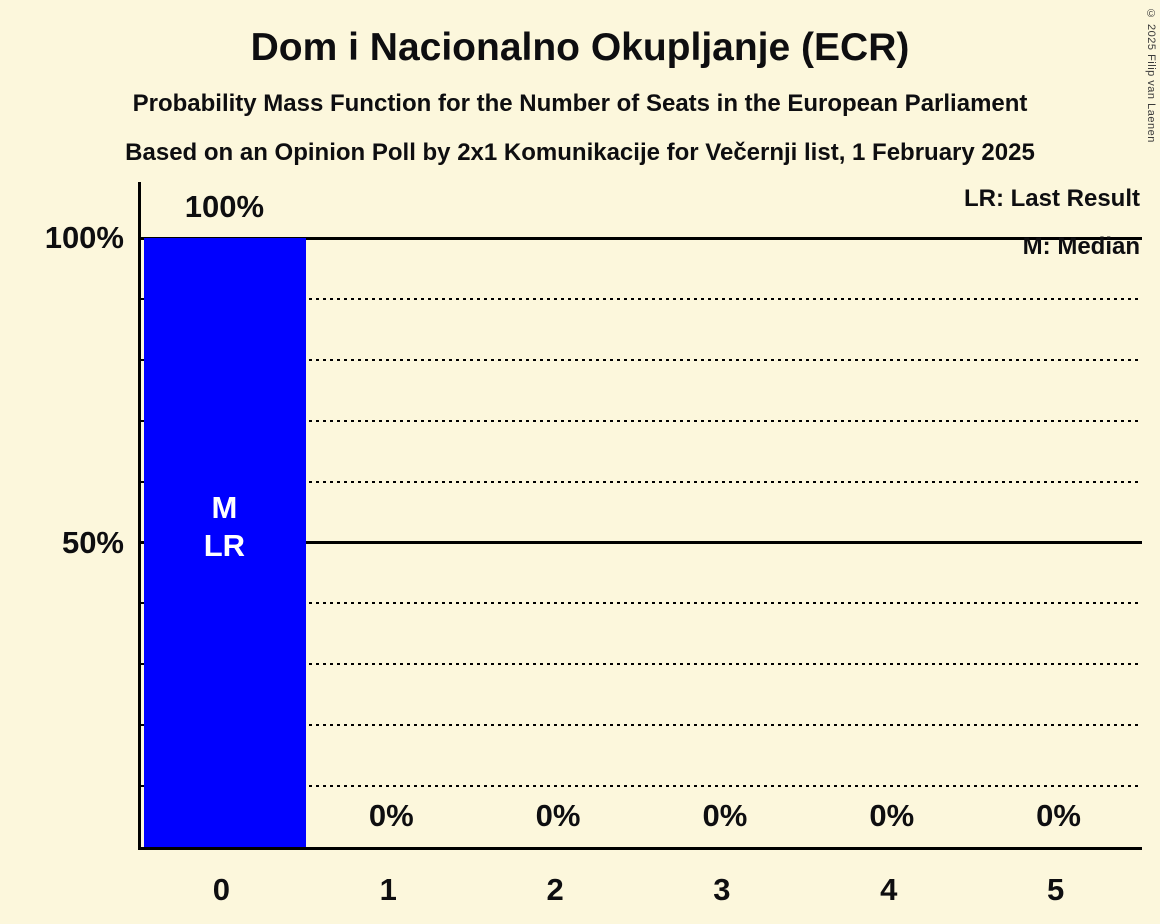  I want to click on bar-marker-median-last-result: M LR, so click(224, 526).